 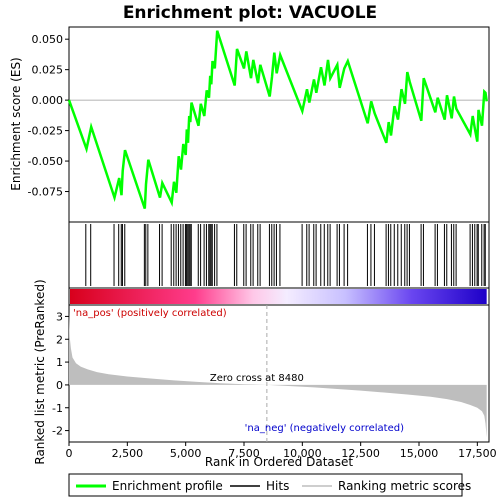 What do you see at coordinates (324, 428) in the screenshot?
I see `negative-correlation-label: 'na_neg' (negatively correlated)` at bounding box center [324, 428].